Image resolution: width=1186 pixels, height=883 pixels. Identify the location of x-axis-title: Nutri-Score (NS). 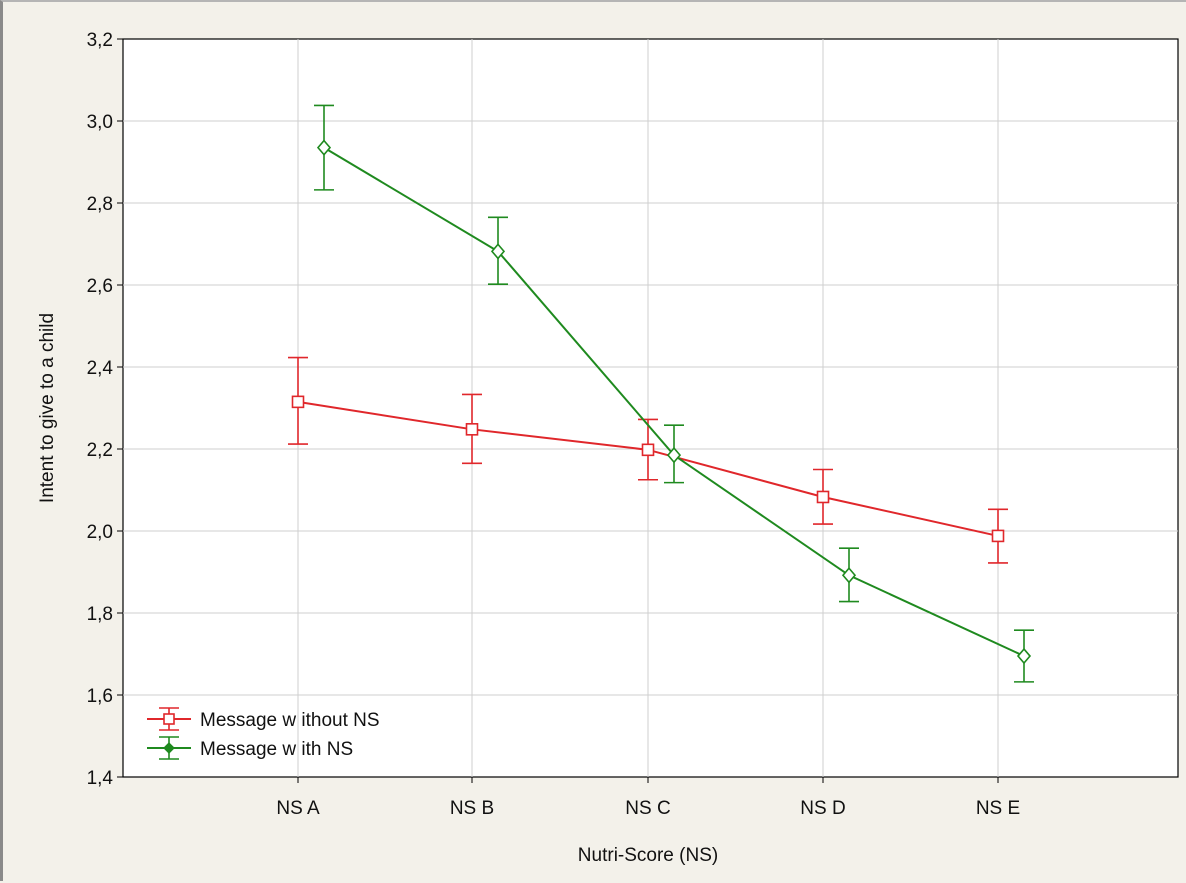
(648, 855).